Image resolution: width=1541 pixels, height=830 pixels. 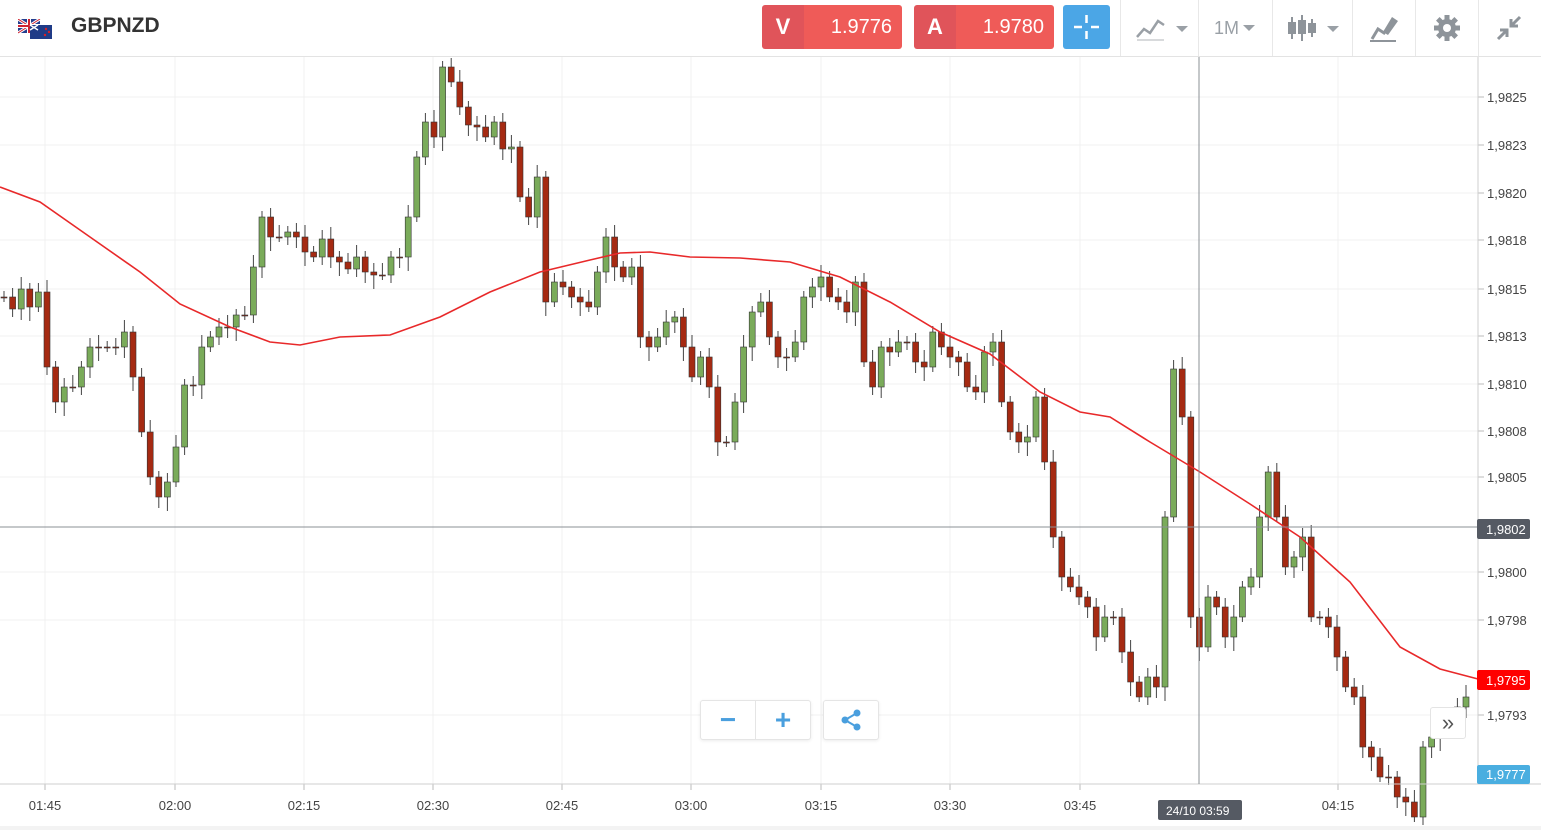 I want to click on zoom-in-button: +, so click(x=782, y=720).